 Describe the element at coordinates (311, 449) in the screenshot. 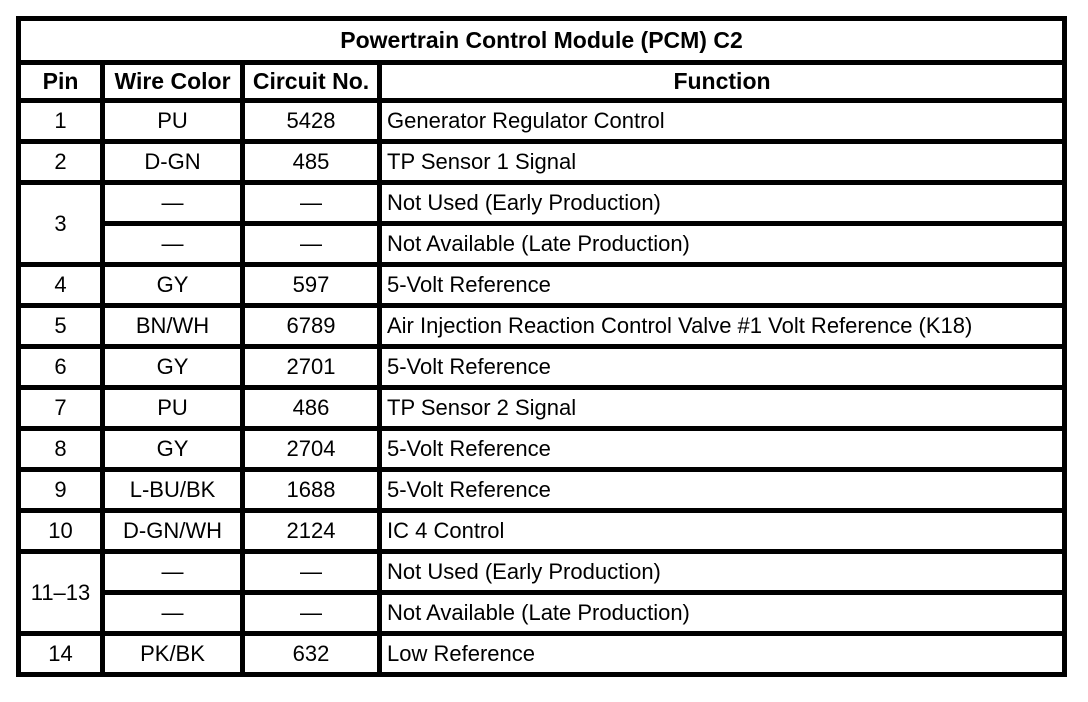

I see `circuit-no-cell: 2704` at that location.